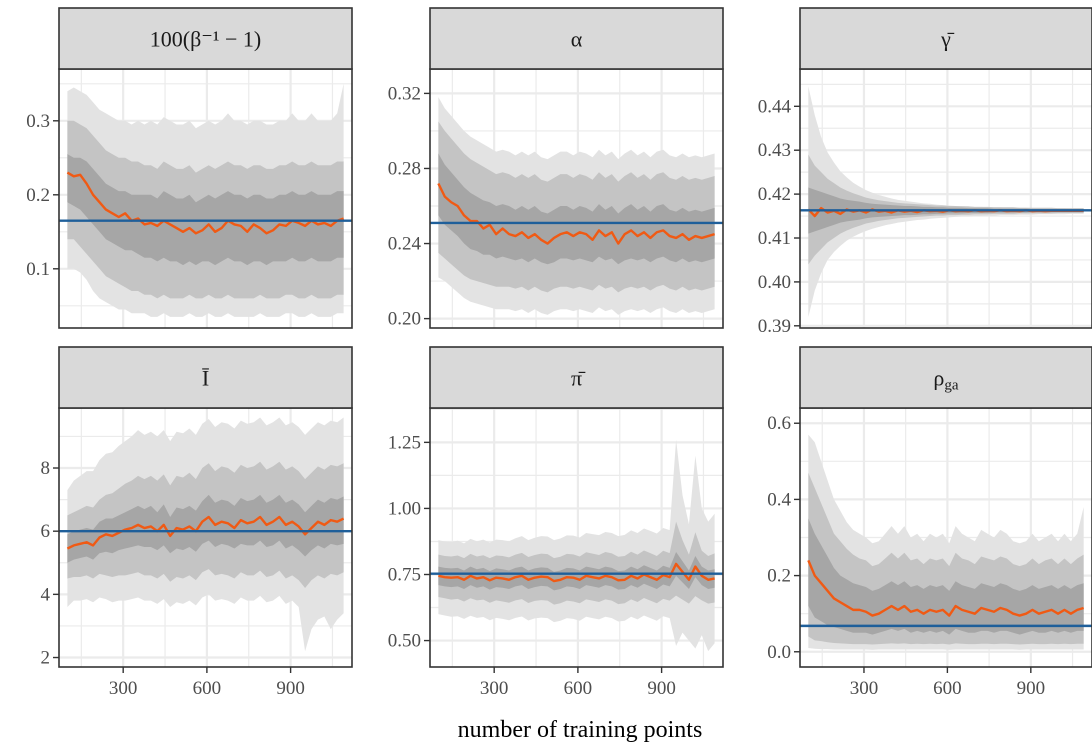 This screenshot has height=746, width=1092. What do you see at coordinates (774, 238) in the screenshot?
I see `y-tick-label: 0.41` at bounding box center [774, 238].